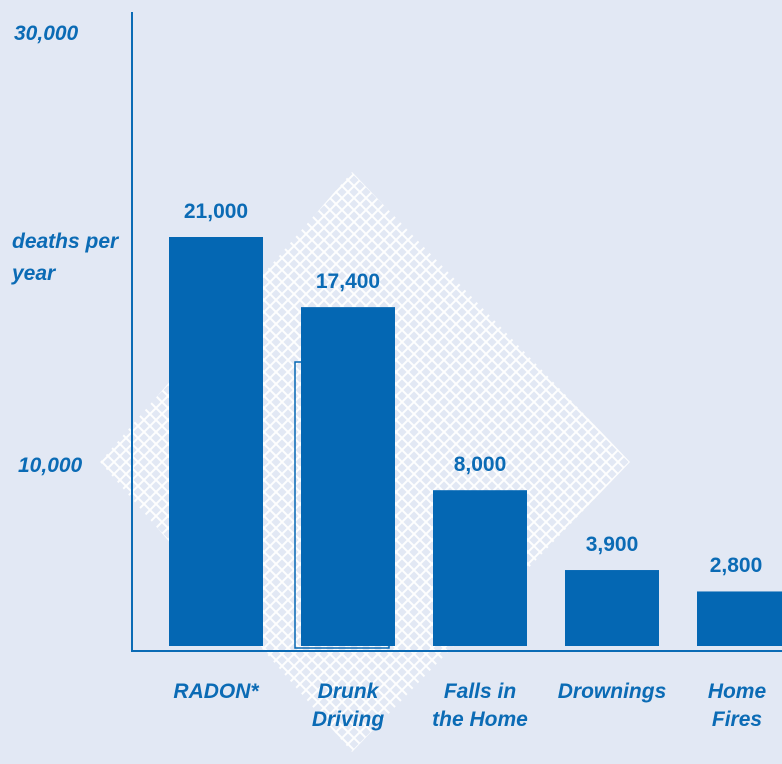 The width and height of the screenshot is (782, 764). I want to click on y-axis-label: deaths per year, so click(65, 257).